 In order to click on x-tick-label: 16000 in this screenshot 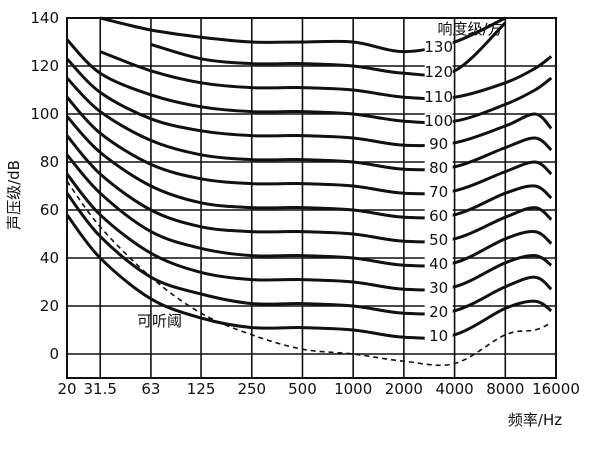, I will do `click(556, 389)`.